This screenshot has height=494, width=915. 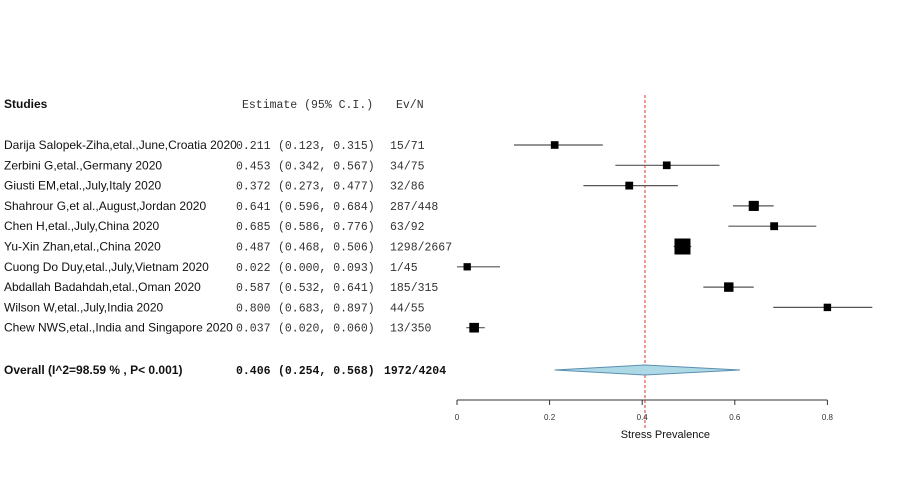 What do you see at coordinates (410, 105) in the screenshot?
I see `header-ev-n: Ev/N` at bounding box center [410, 105].